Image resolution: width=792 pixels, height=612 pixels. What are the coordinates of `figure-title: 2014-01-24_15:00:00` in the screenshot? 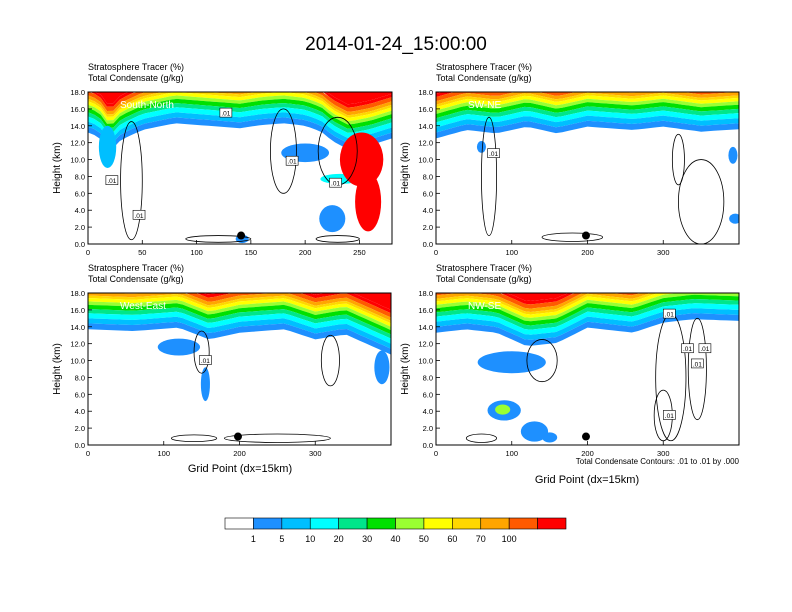 It's located at (396, 44).